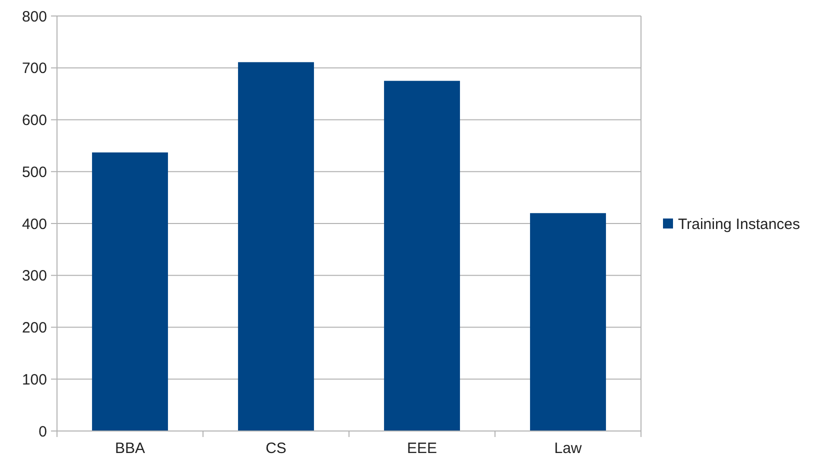  Describe the element at coordinates (739, 224) in the screenshot. I see `legend-label: Training Instances` at that location.